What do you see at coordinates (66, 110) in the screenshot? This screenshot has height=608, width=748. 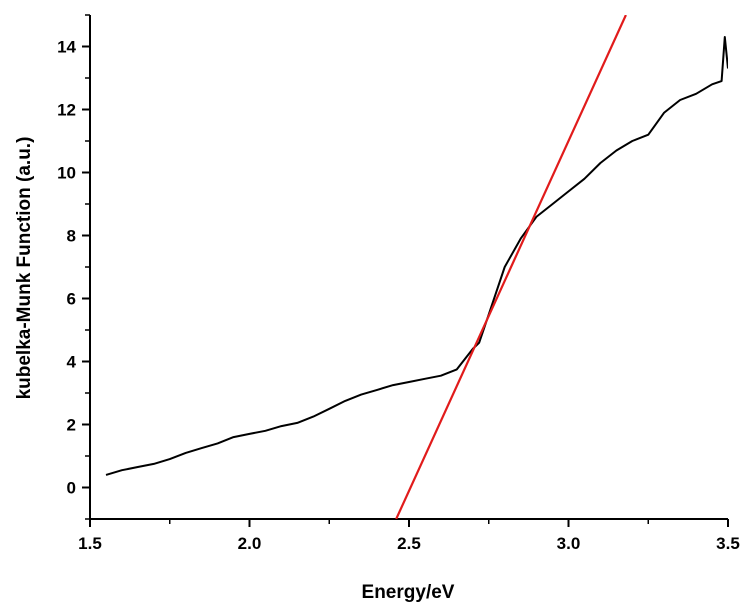 I see `y-tick-label: 12` at bounding box center [66, 110].